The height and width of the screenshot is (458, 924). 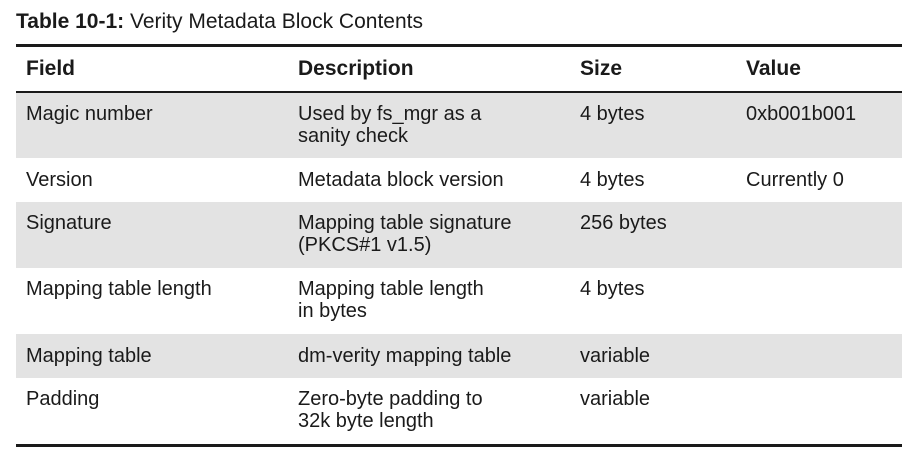 What do you see at coordinates (819, 125) in the screenshot?
I see `cell-value: 0xb001b001` at bounding box center [819, 125].